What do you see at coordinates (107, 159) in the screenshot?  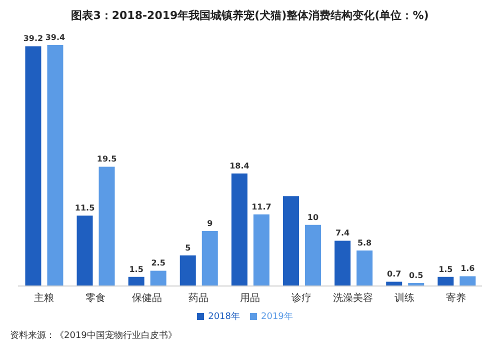 I see `data-label: 19.5` at bounding box center [107, 159].